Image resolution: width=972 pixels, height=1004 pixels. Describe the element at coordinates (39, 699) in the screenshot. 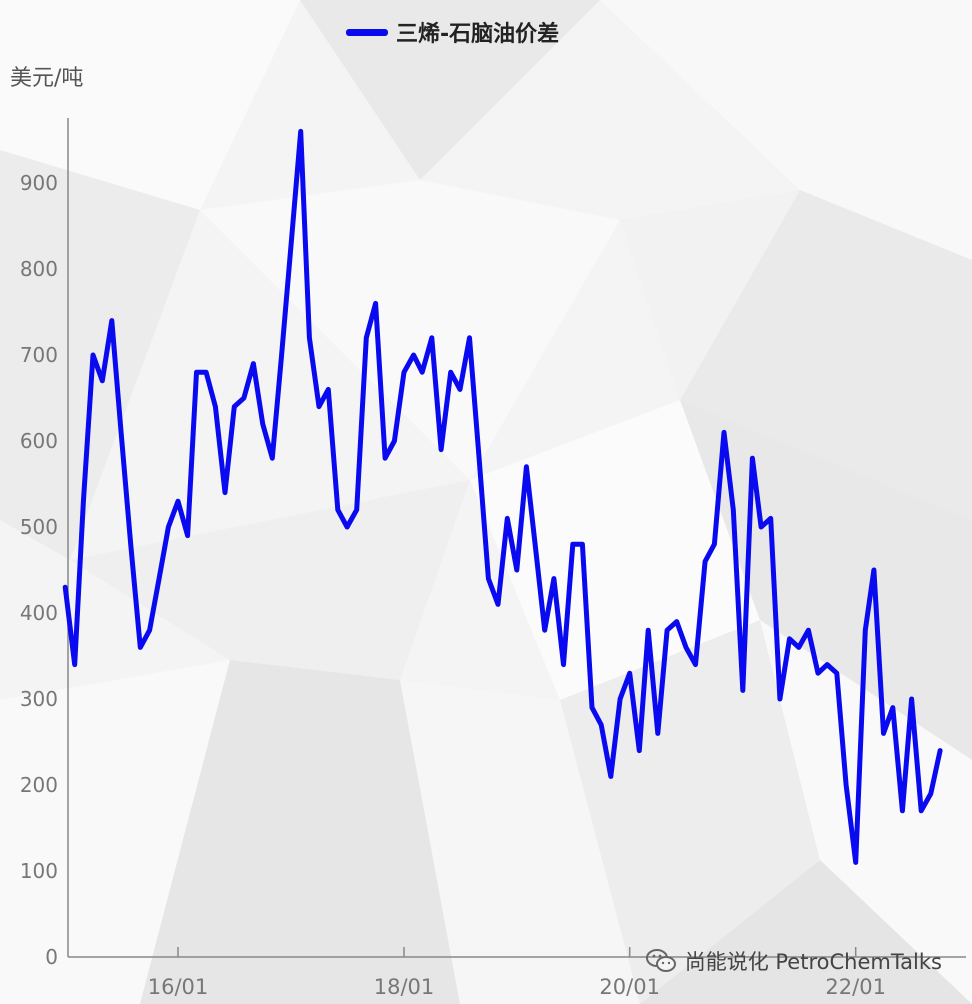

I see `y-tick-label: 300` at that location.